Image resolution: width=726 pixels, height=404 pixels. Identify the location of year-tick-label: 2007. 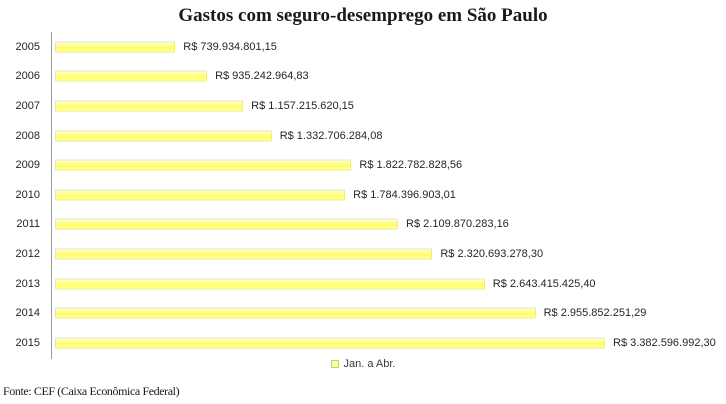
(27, 105).